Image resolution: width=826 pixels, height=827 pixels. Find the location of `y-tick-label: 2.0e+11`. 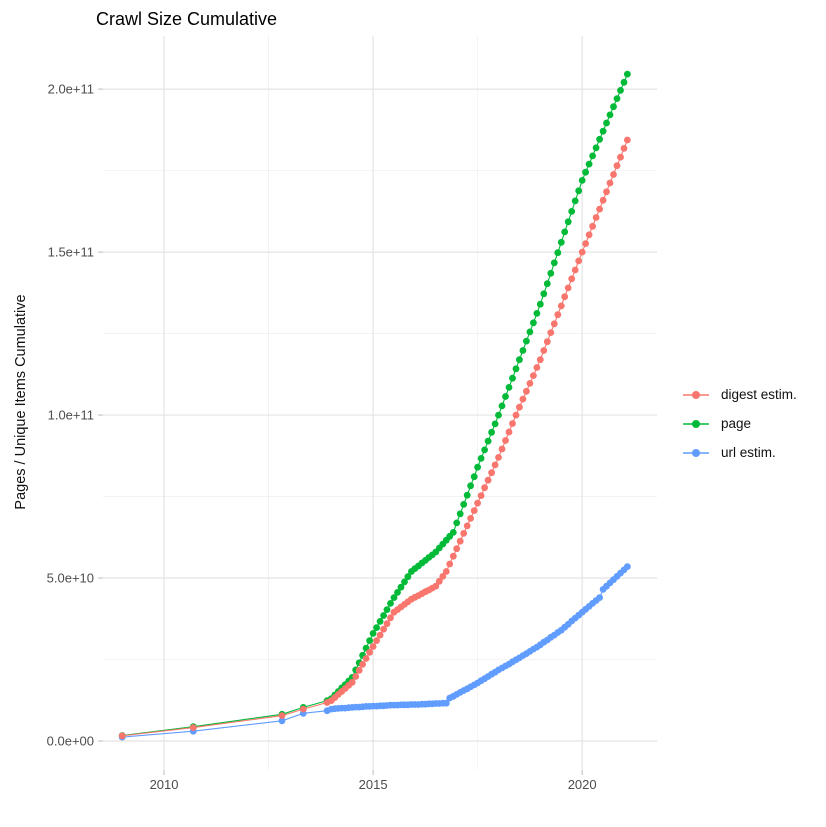

y-tick-label: 2.0e+11 is located at coordinates (71, 89).